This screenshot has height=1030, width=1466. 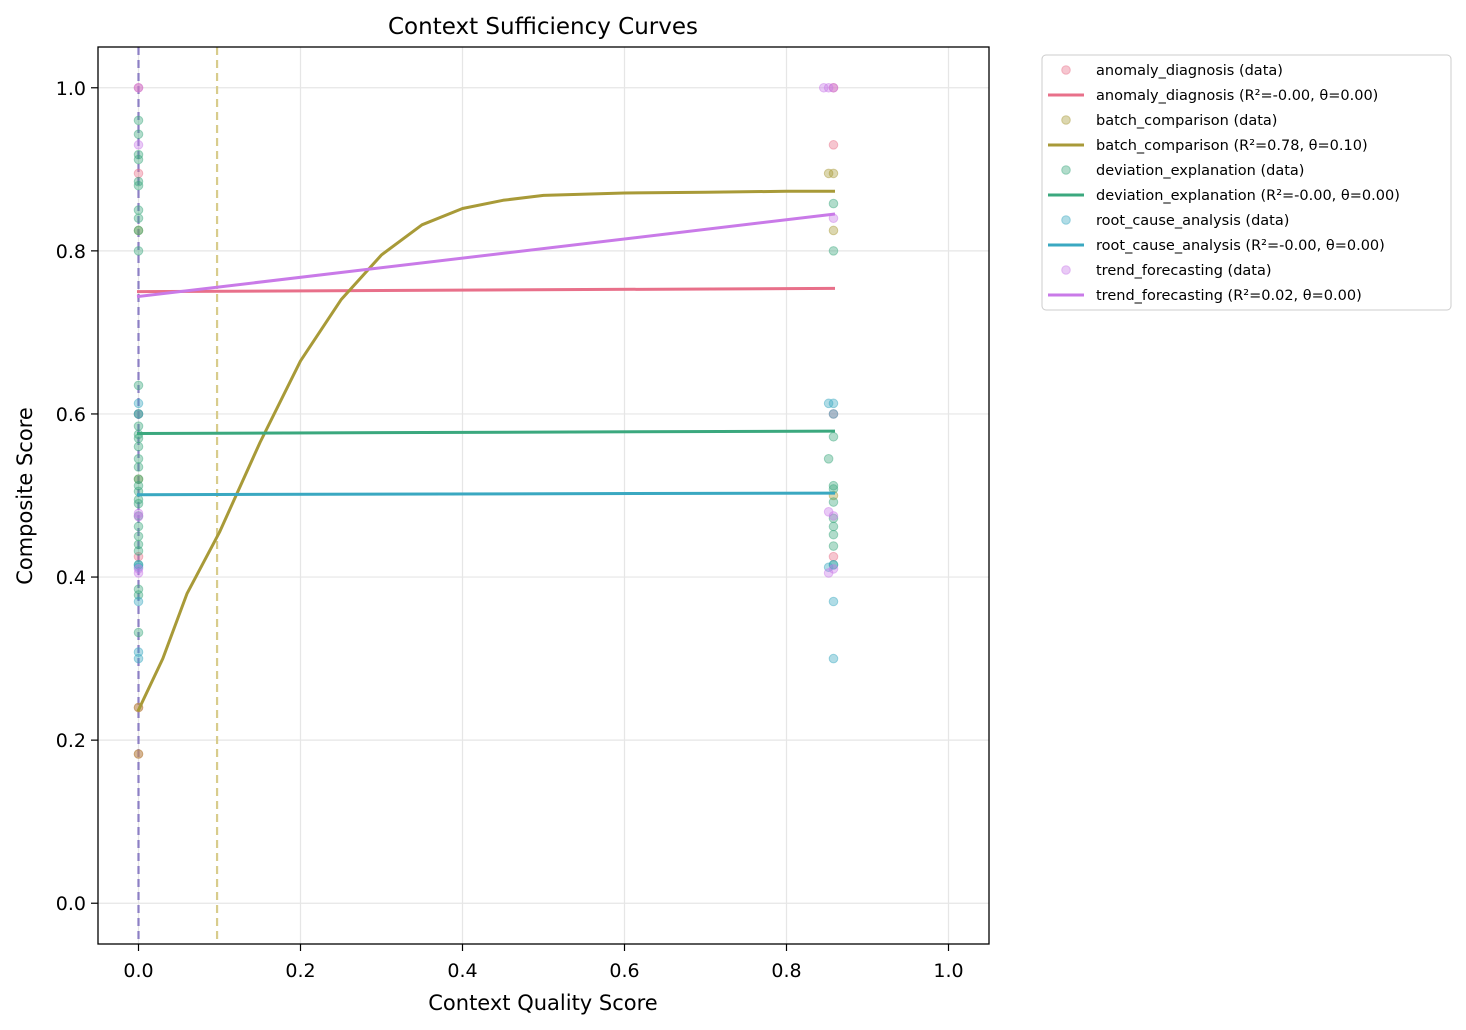 What do you see at coordinates (1066, 220) in the screenshot?
I see `legend-marker-root_cause_analysis` at bounding box center [1066, 220].